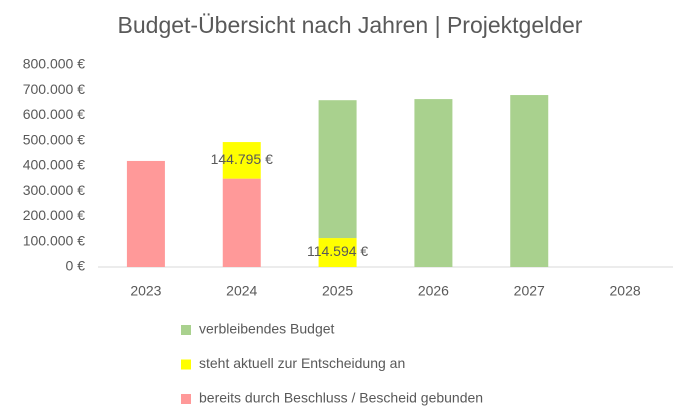 This screenshot has width=673, height=410. Describe the element at coordinates (241, 291) in the screenshot. I see `x-tick-label: 2024` at that location.